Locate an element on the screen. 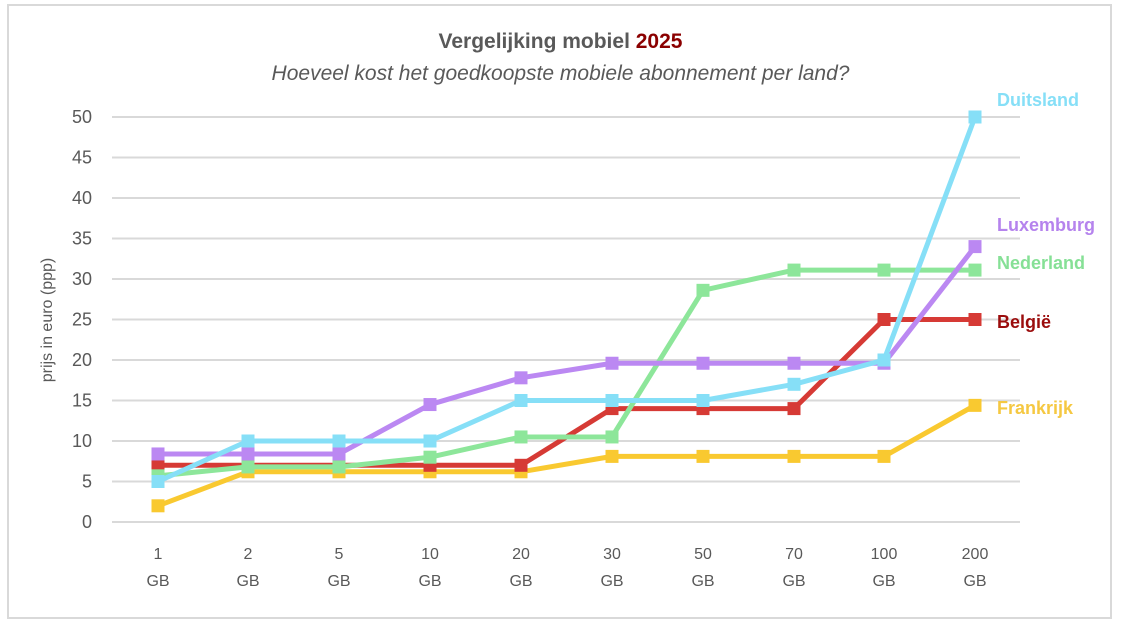  x-tick-label: 50 is located at coordinates (703, 554).